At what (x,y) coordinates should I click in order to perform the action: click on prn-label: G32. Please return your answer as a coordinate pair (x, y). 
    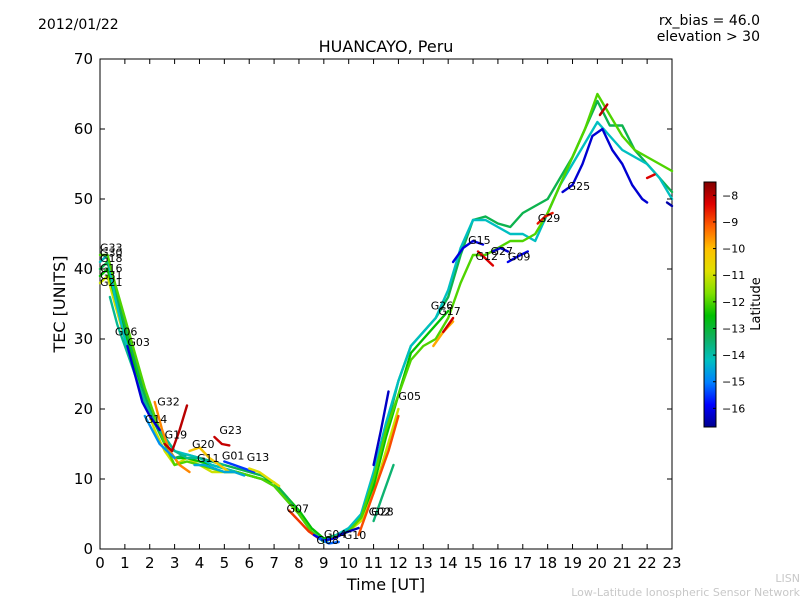
    Looking at the image, I should click on (168, 402).